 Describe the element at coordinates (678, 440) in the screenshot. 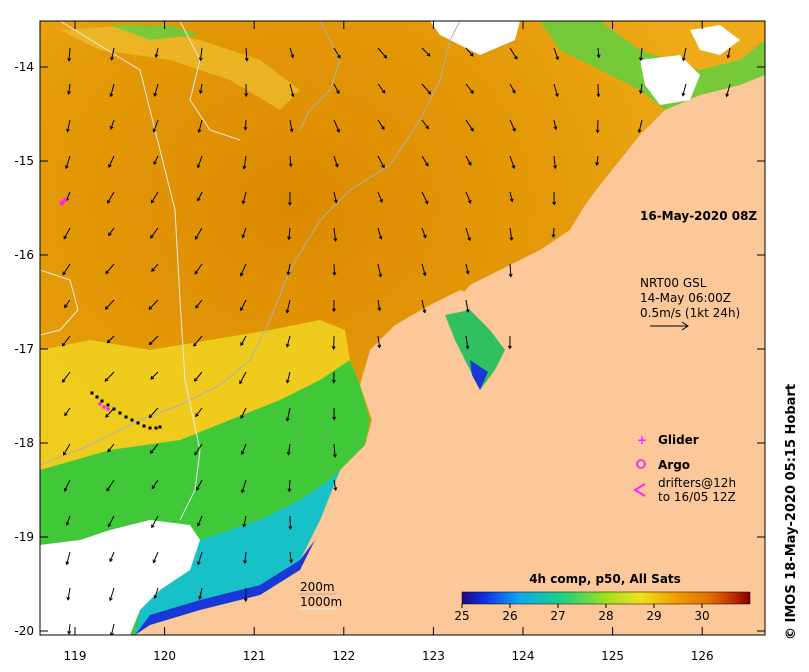

I see `legend-glider-label: Glider` at that location.